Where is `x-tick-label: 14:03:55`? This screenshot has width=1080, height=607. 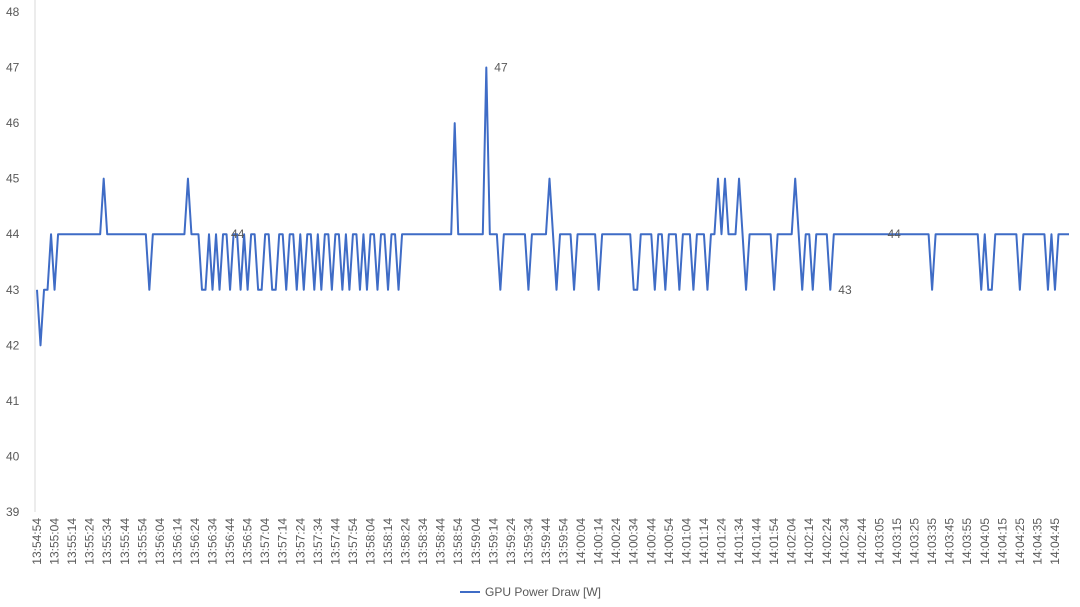
x-tick-label: 14:03:55 is located at coordinates (967, 541).